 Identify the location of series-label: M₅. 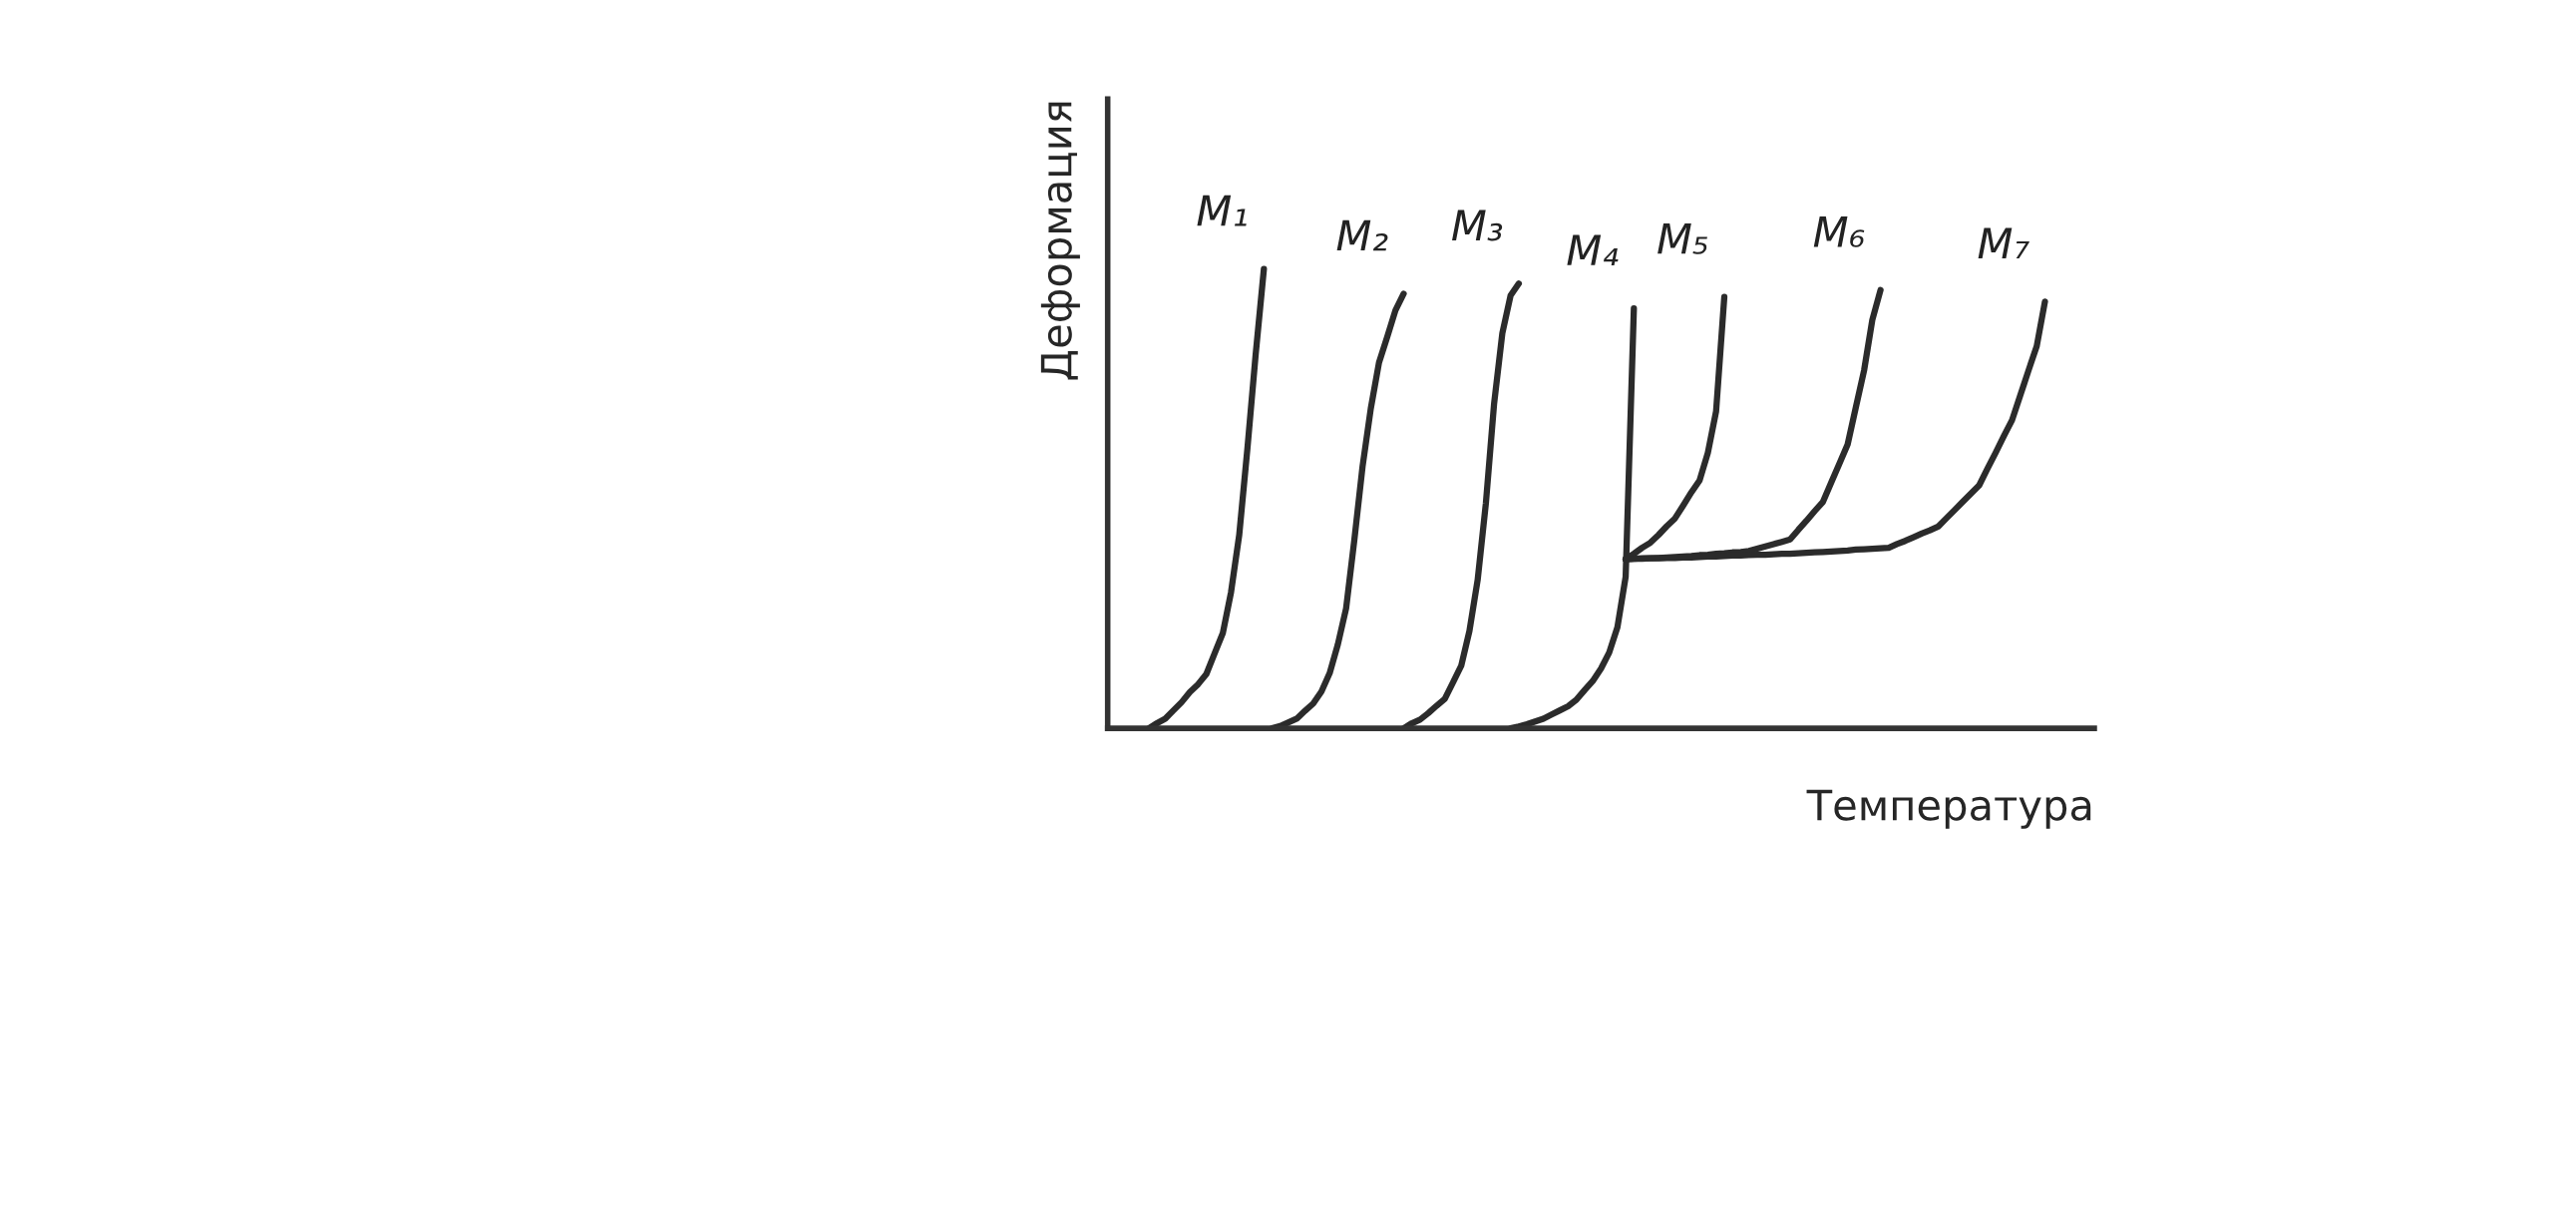
(1682, 238).